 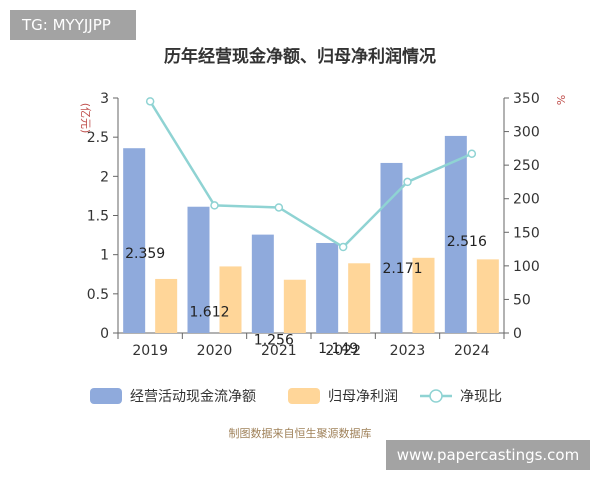 I want to click on legend-swatch-profit, so click(x=304, y=396).